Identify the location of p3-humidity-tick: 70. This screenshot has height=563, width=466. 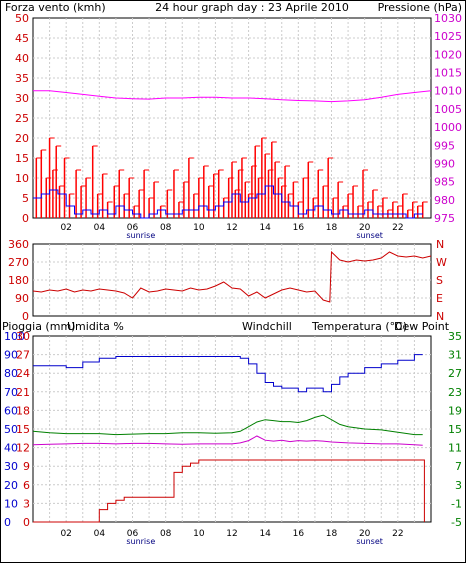
(11, 392).